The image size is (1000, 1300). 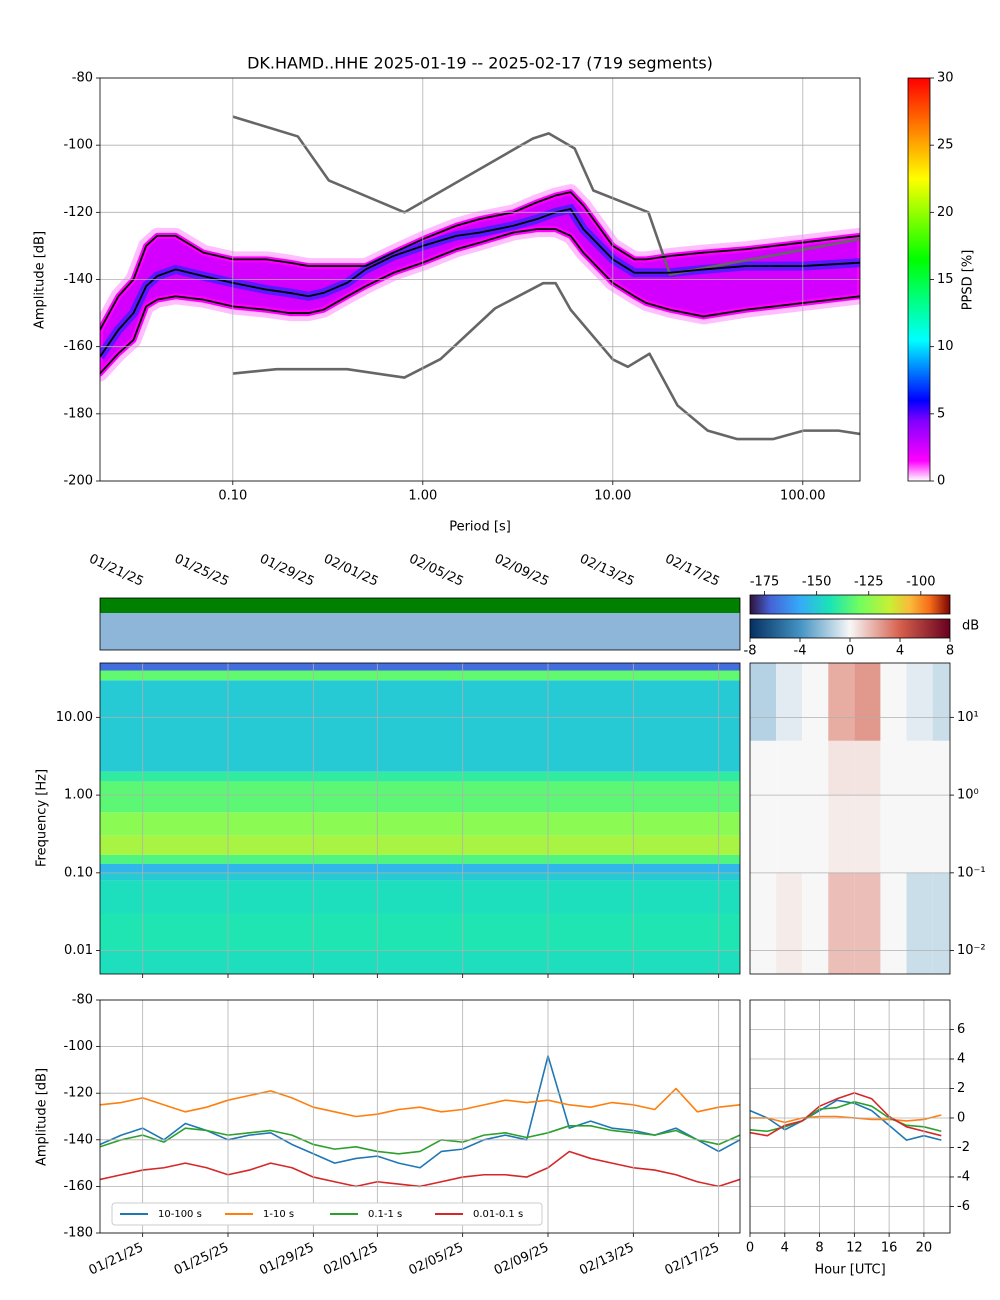 What do you see at coordinates (950, 651) in the screenshot?
I see `colorbar-tick-label: 8` at bounding box center [950, 651].